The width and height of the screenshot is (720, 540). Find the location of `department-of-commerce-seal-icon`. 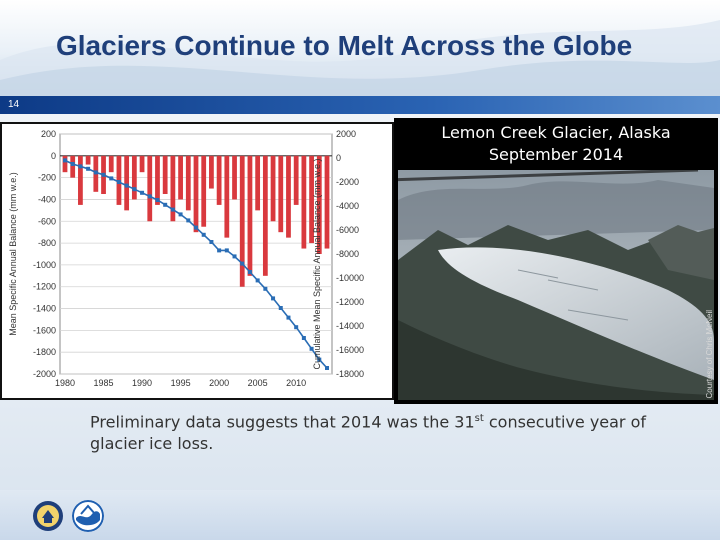

department-of-commerce-seal-icon is located at coordinates (48, 516).